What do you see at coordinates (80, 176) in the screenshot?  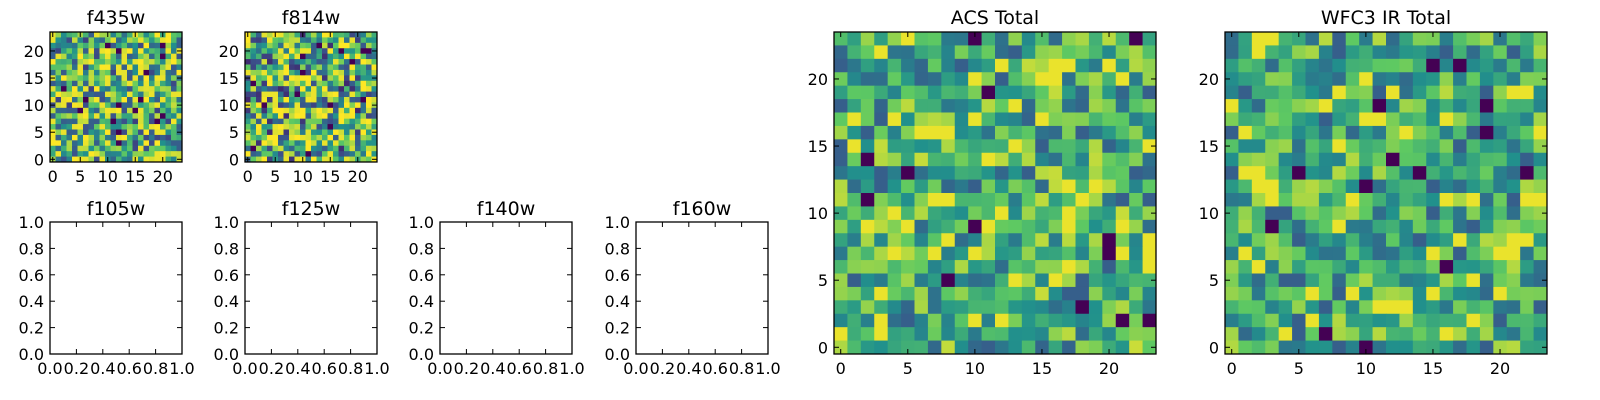 I see `x-tick-label: 5` at bounding box center [80, 176].